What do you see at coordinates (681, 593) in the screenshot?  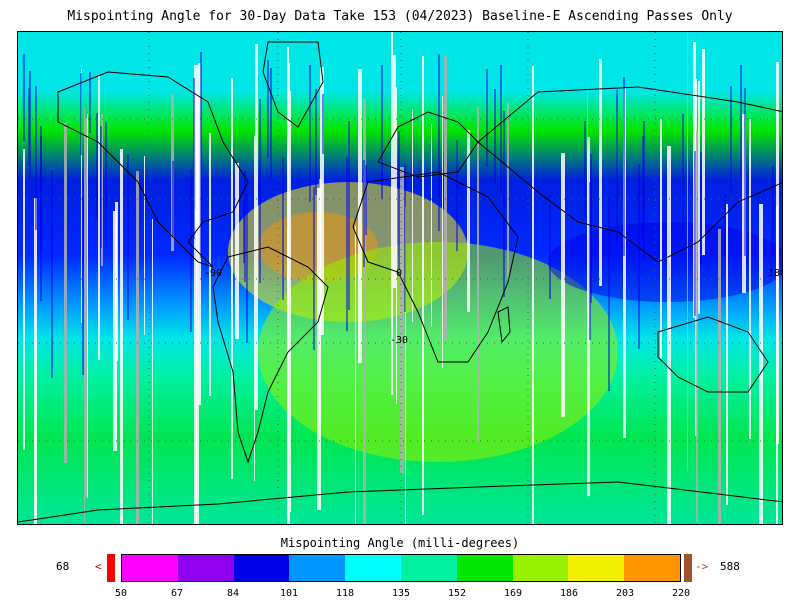 I see `colorbar-tick-label: 220` at bounding box center [681, 593].